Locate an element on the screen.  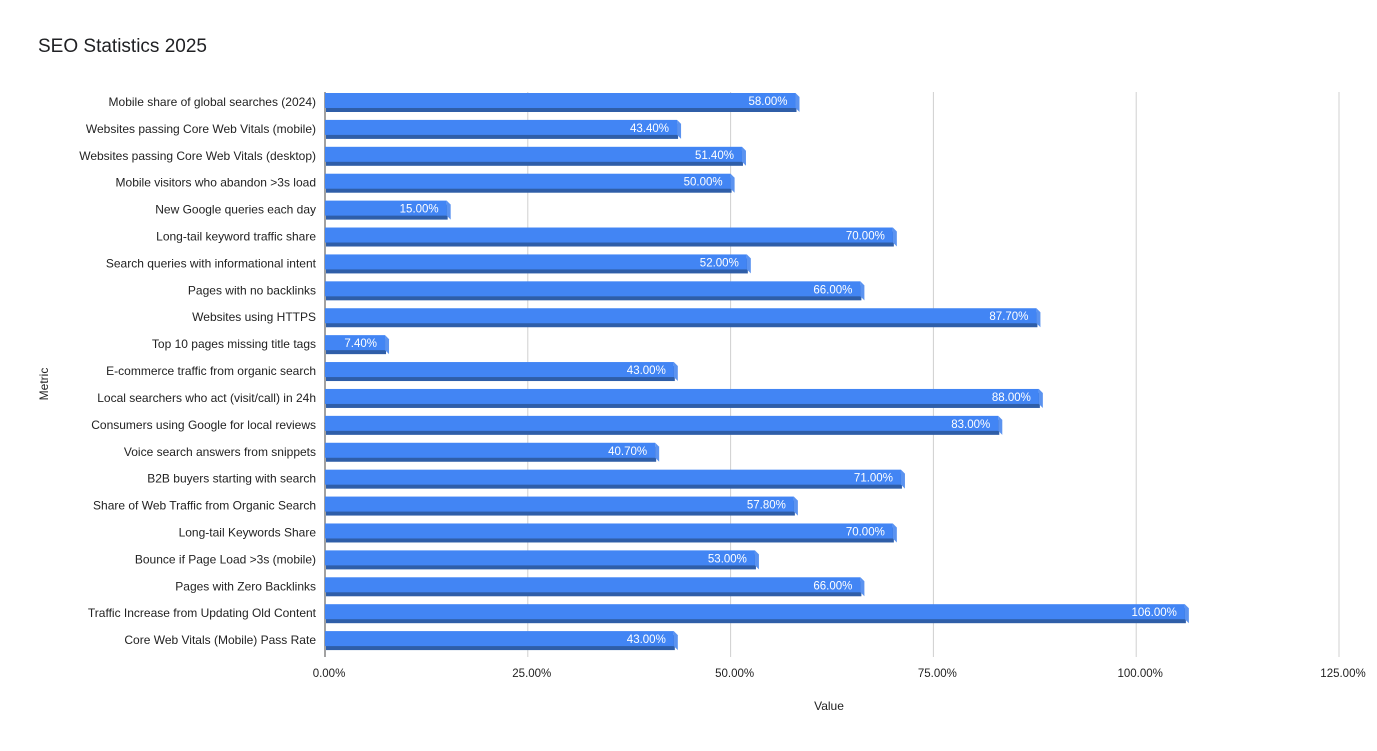
category-label: Pages with no backlinks is located at coordinates (252, 290).